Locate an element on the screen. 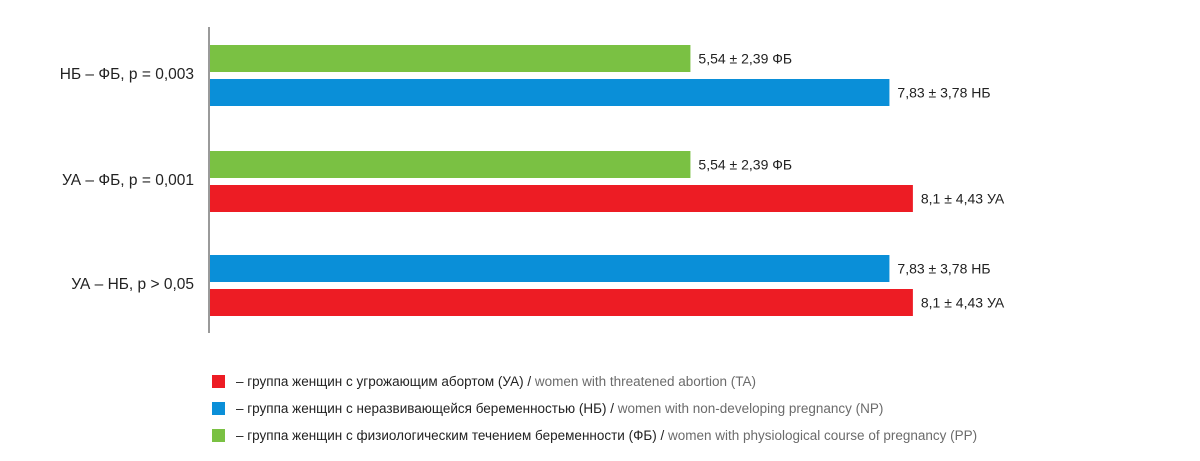  legend-swatch-nb is located at coordinates (218, 408).